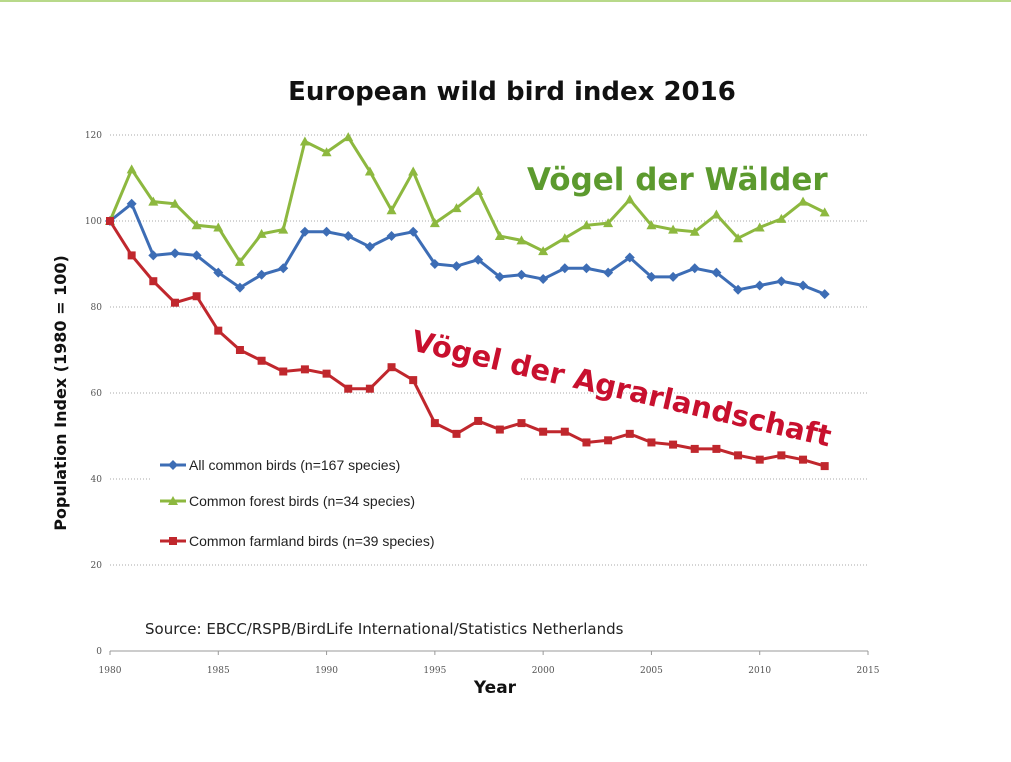  Describe the element at coordinates (97, 566) in the screenshot. I see `y-tick-label: 20` at that location.